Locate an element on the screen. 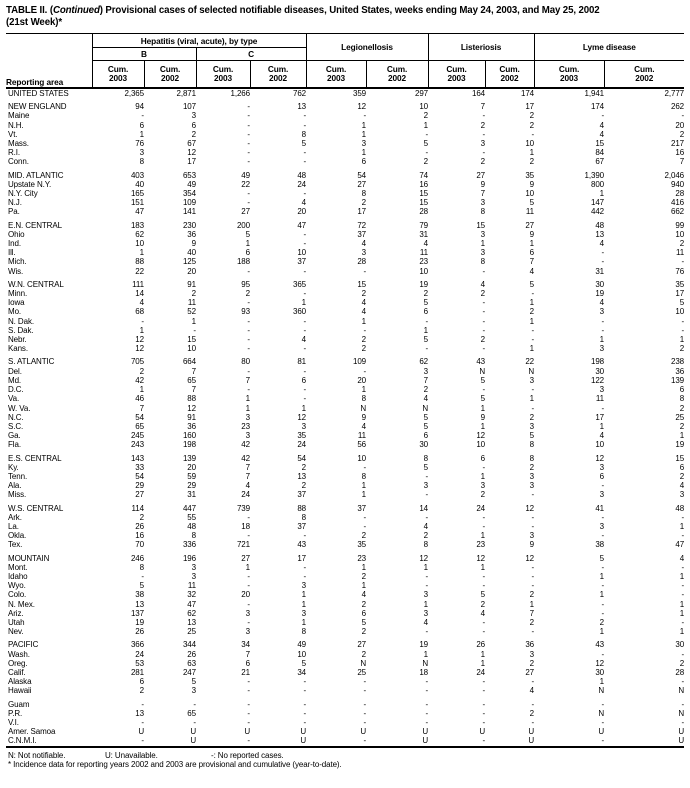  table-row: Ind. 10 9 1 - 4 4 1 1 4 2 is located at coordinates (345, 243).